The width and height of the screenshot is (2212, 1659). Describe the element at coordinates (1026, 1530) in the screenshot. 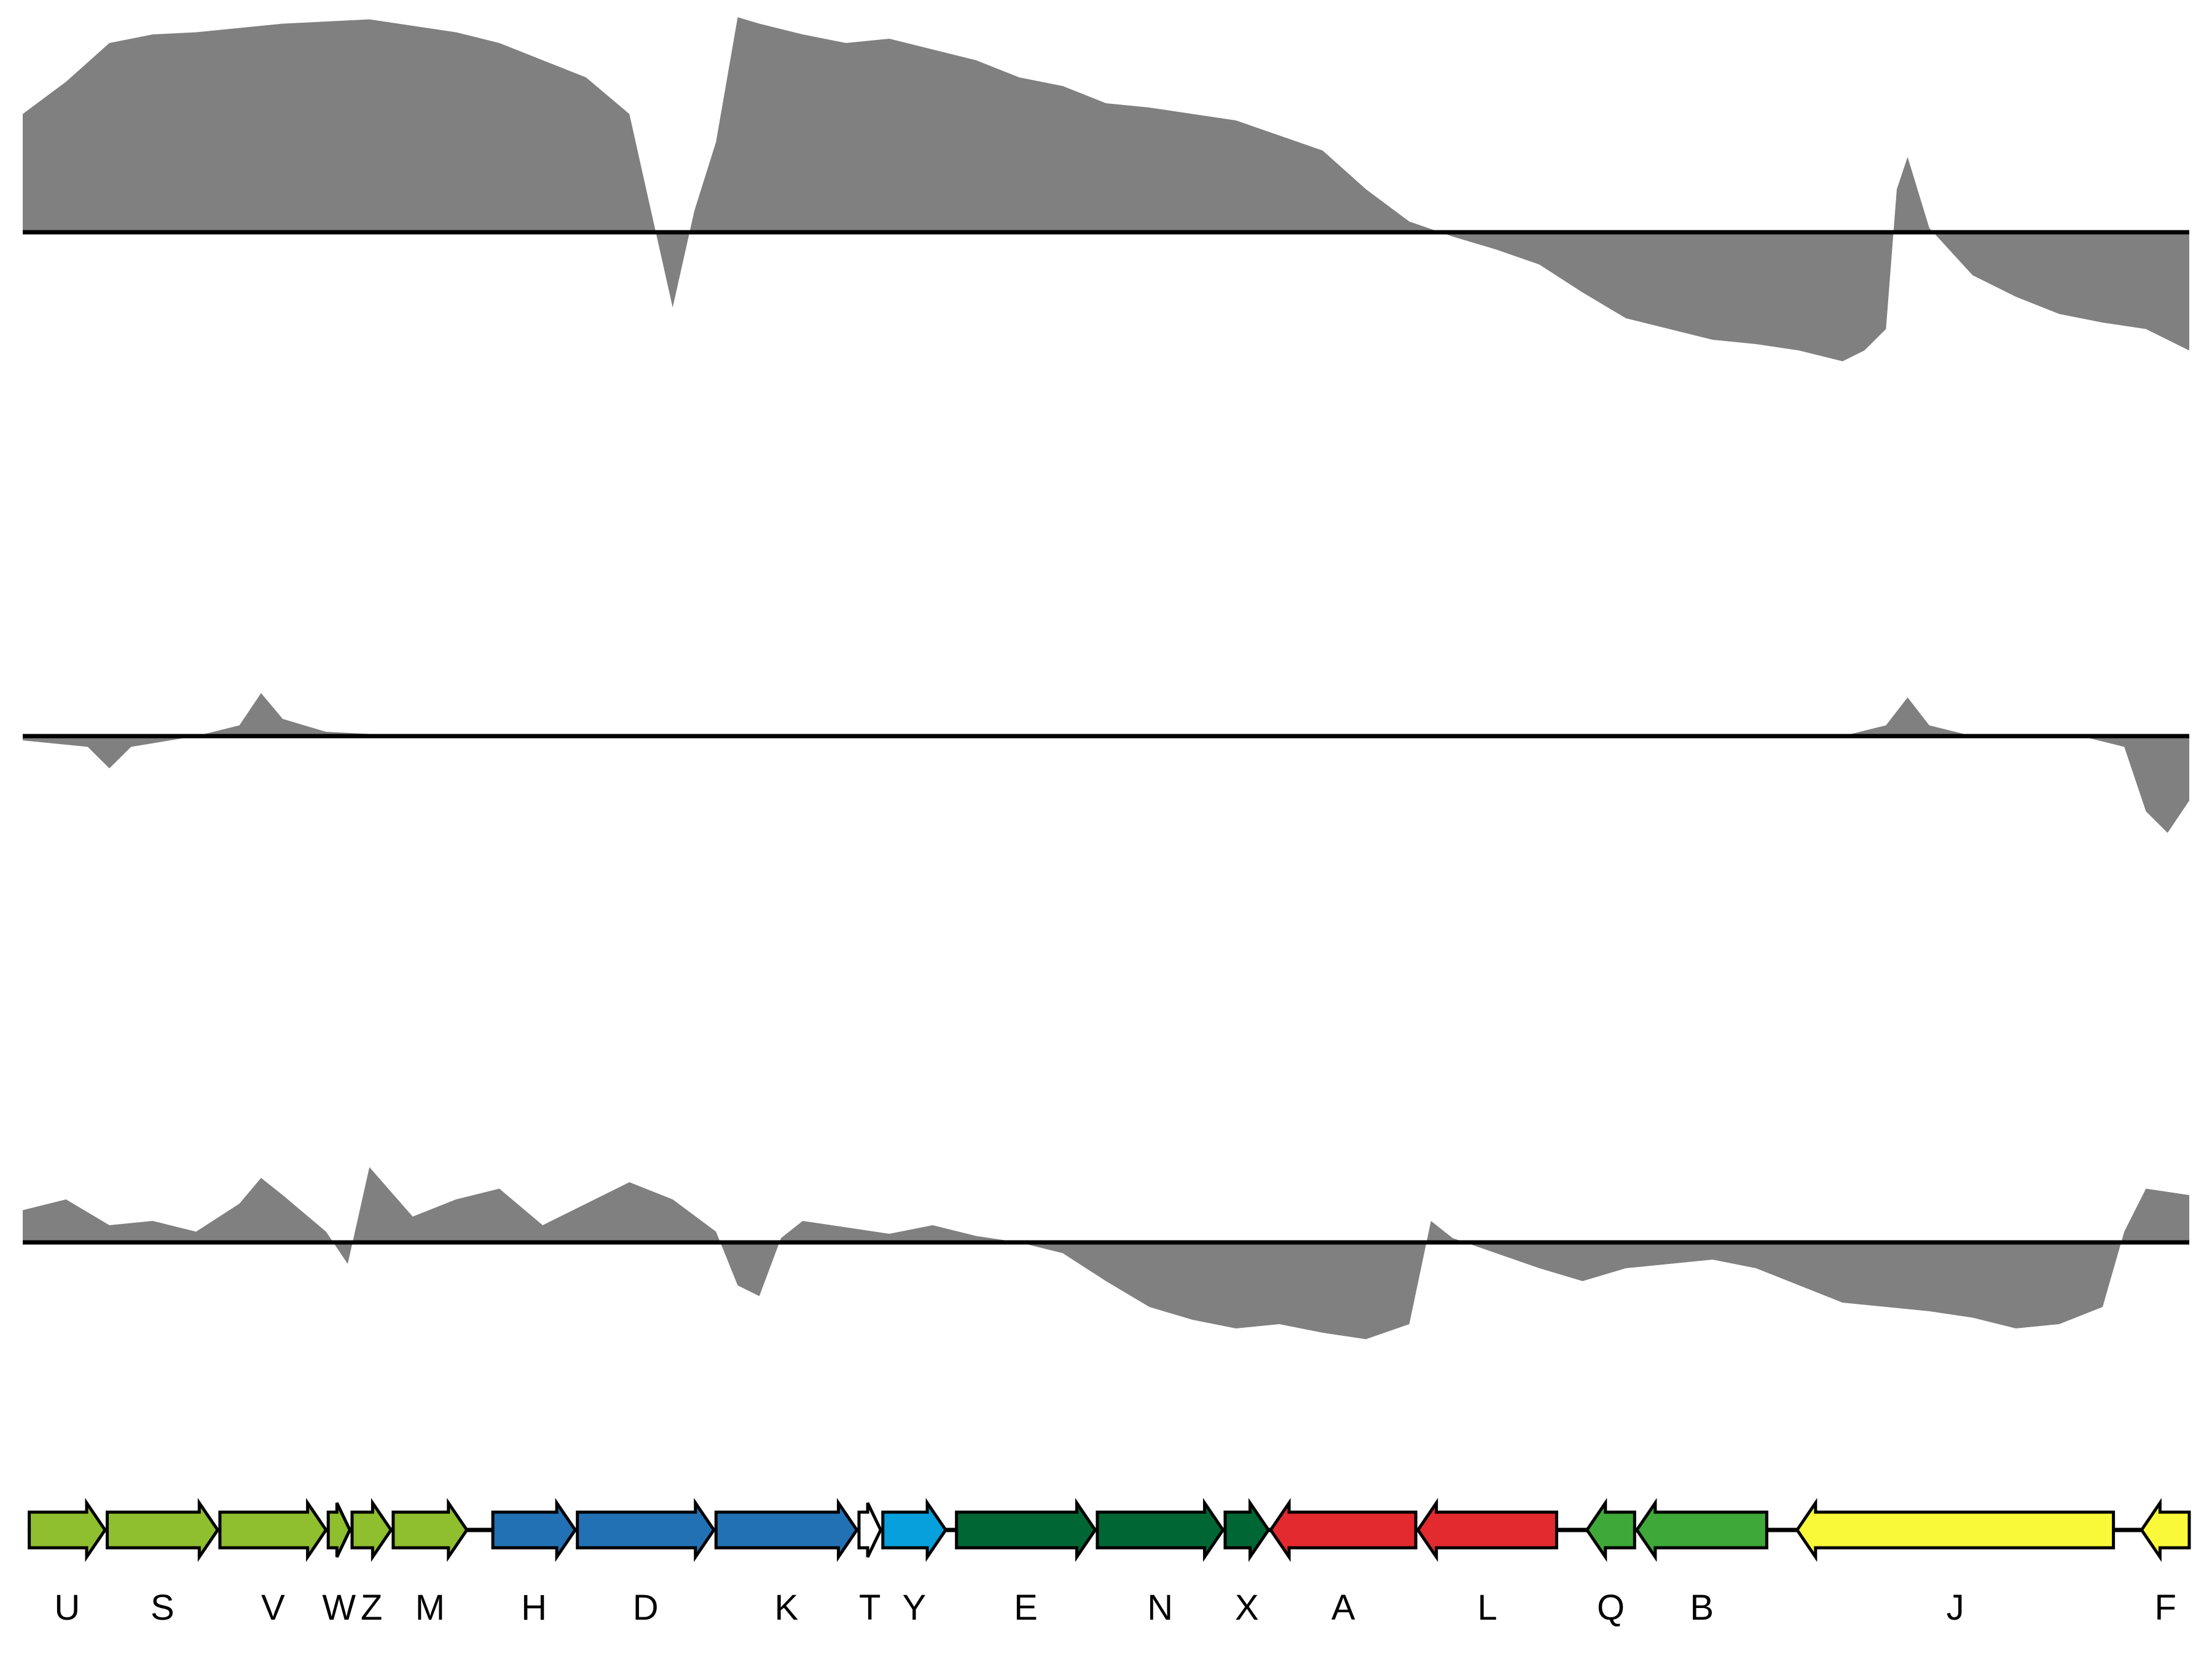

I see `gene-arrow-e` at that location.